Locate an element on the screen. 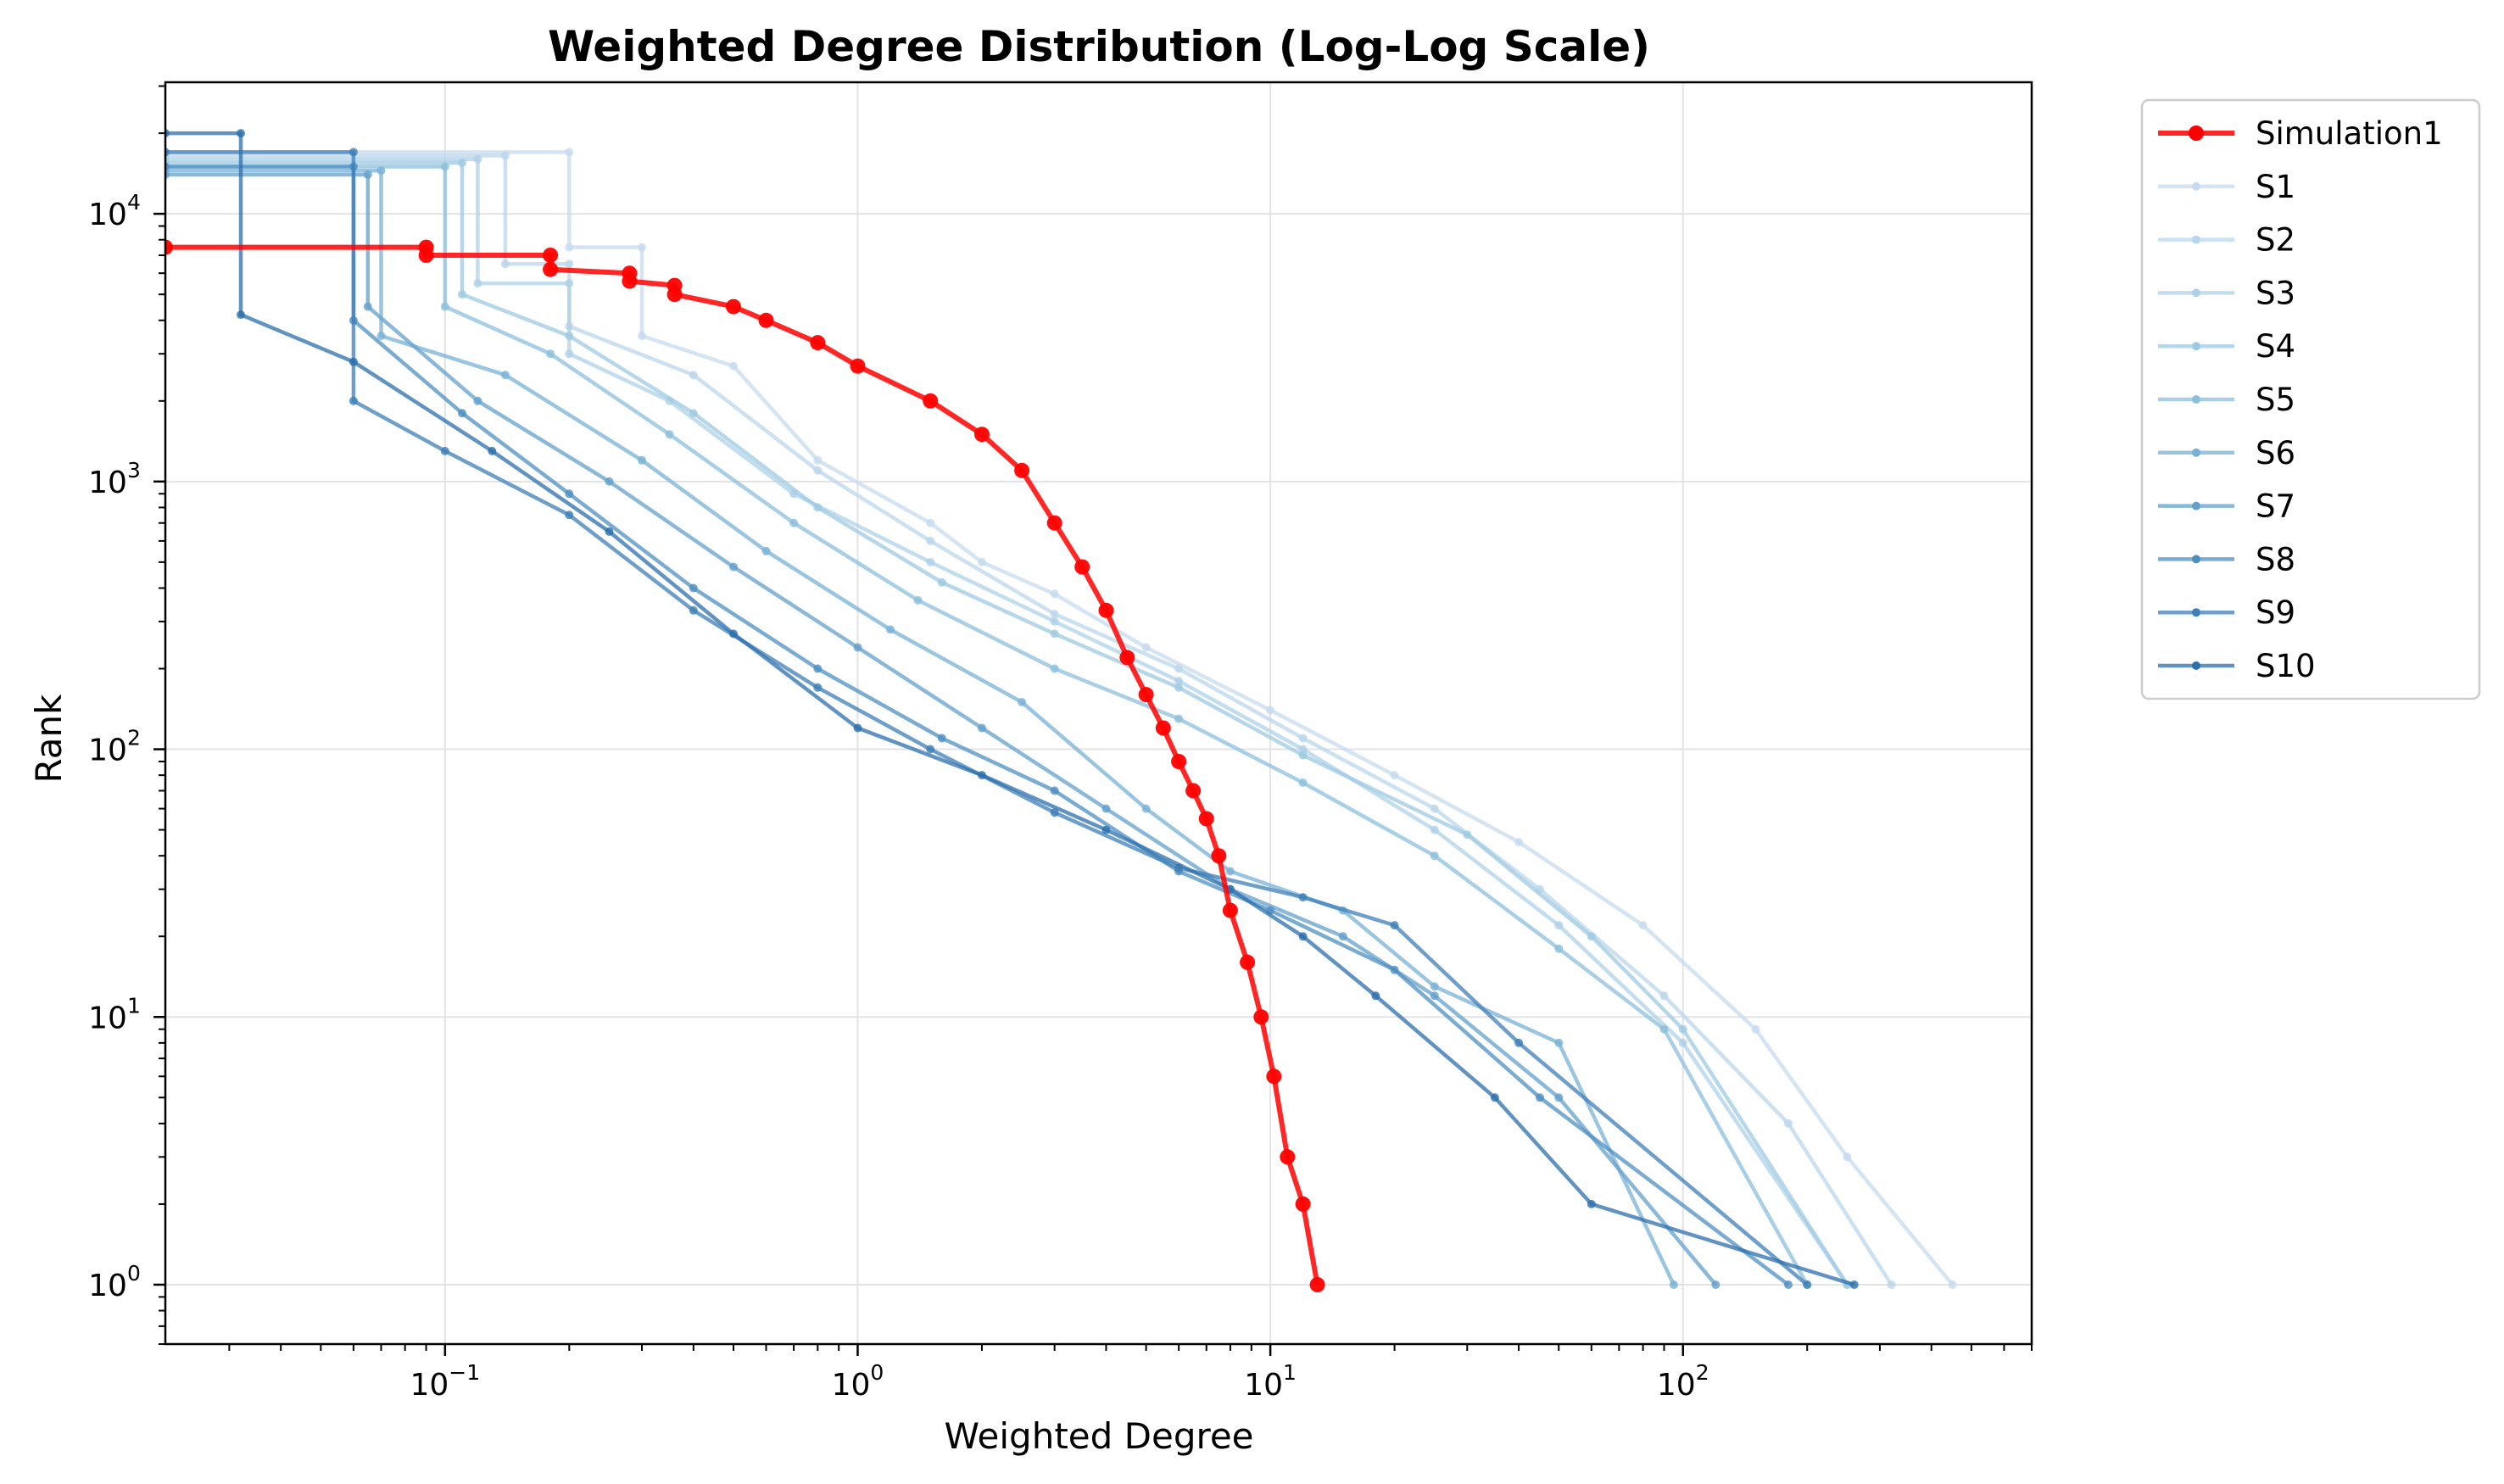 The height and width of the screenshot is (1484, 2504). legend-label: S3 is located at coordinates (2275, 293).